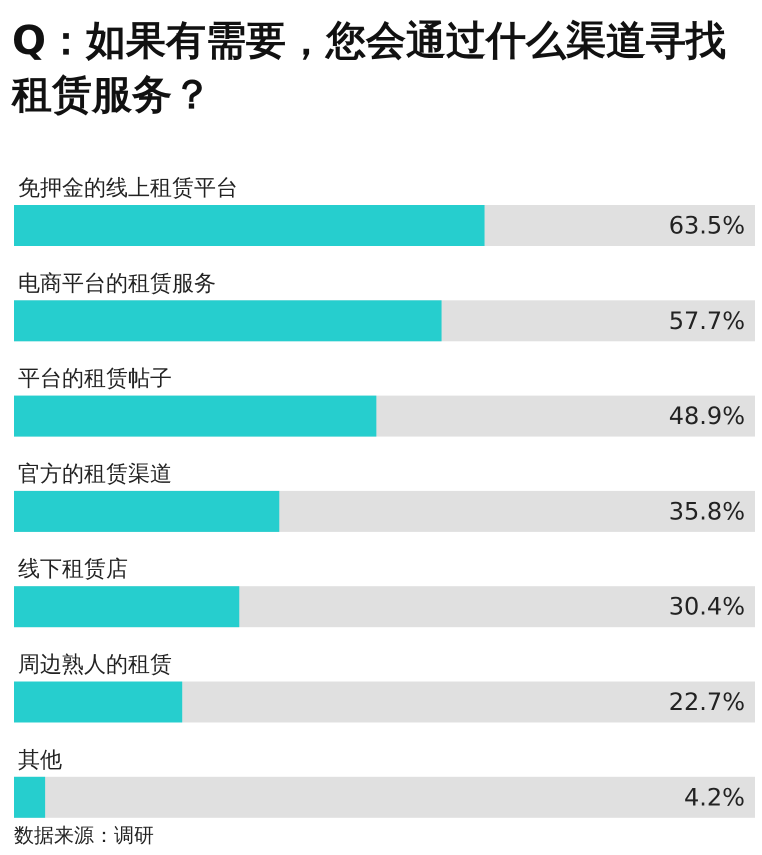 This screenshot has height=855, width=762. I want to click on y-tick-label: 平台的租赁帖子, so click(95, 379).